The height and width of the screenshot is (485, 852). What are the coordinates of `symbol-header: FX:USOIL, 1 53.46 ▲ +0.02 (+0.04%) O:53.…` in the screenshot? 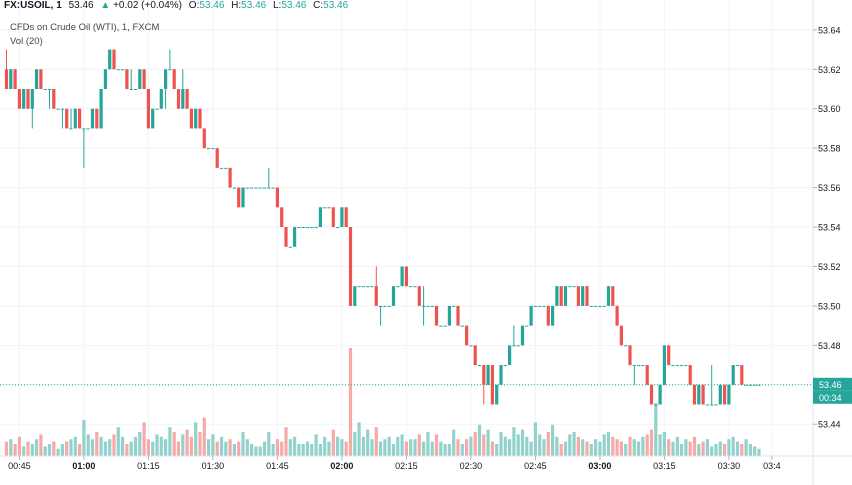 It's located at (176, 5).